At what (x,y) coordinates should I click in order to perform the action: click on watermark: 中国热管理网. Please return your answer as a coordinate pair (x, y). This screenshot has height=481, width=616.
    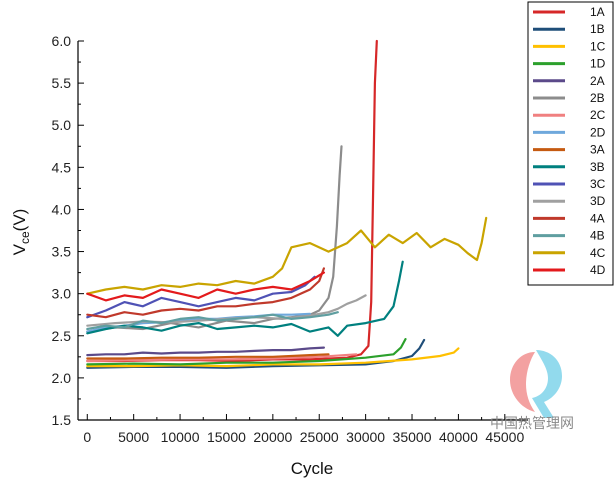
    Looking at the image, I should click on (532, 391).